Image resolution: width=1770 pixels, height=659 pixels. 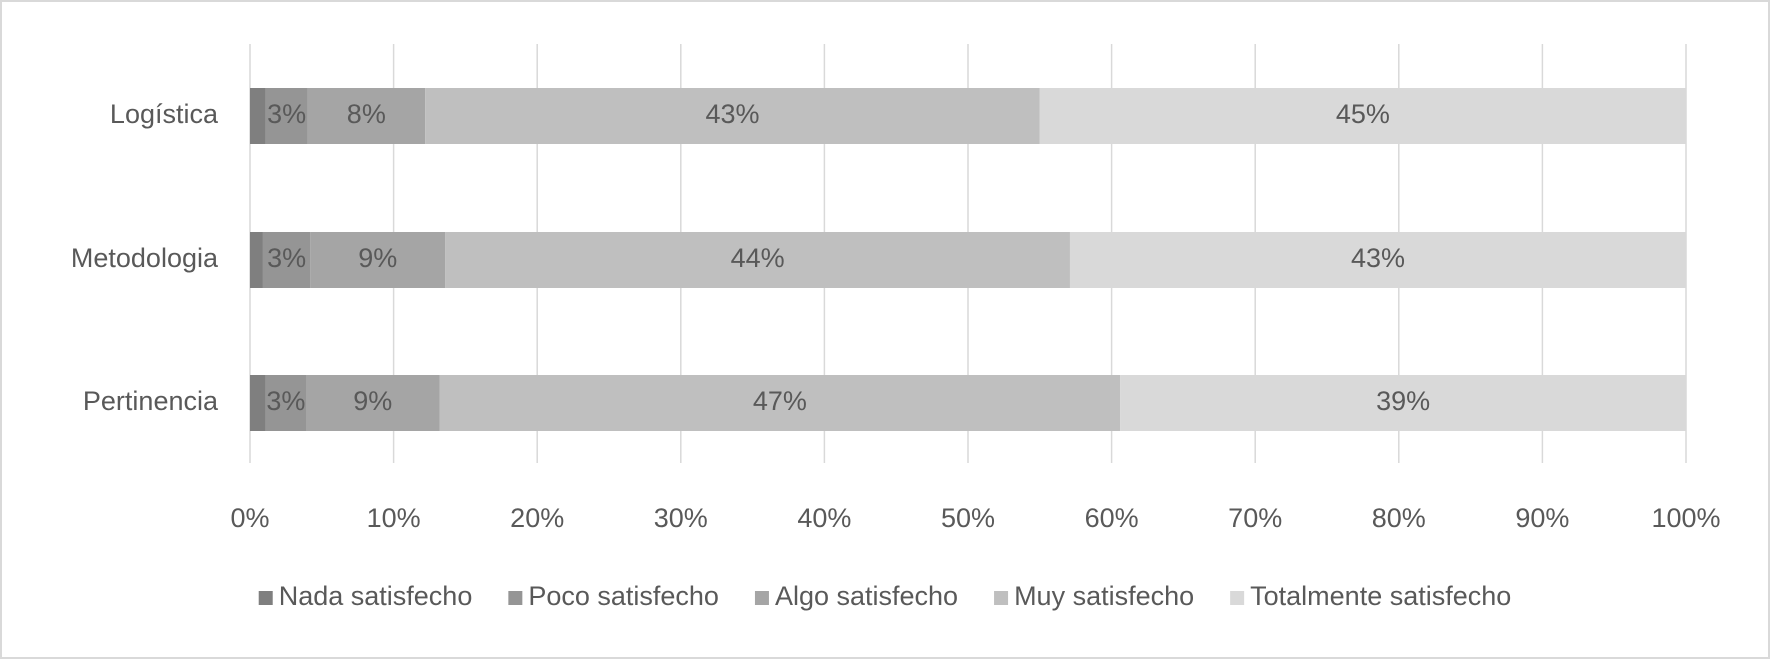 What do you see at coordinates (1112, 518) in the screenshot?
I see `x-tick-label: 60%` at bounding box center [1112, 518].